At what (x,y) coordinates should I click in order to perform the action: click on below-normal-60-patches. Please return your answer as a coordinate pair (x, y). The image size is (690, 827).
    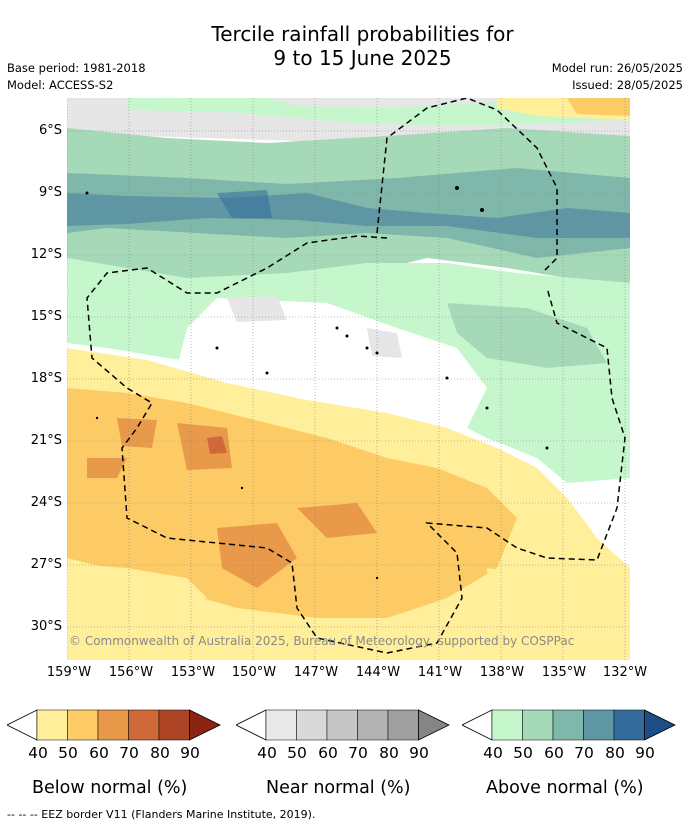
    Looking at the image, I should click on (232, 503).